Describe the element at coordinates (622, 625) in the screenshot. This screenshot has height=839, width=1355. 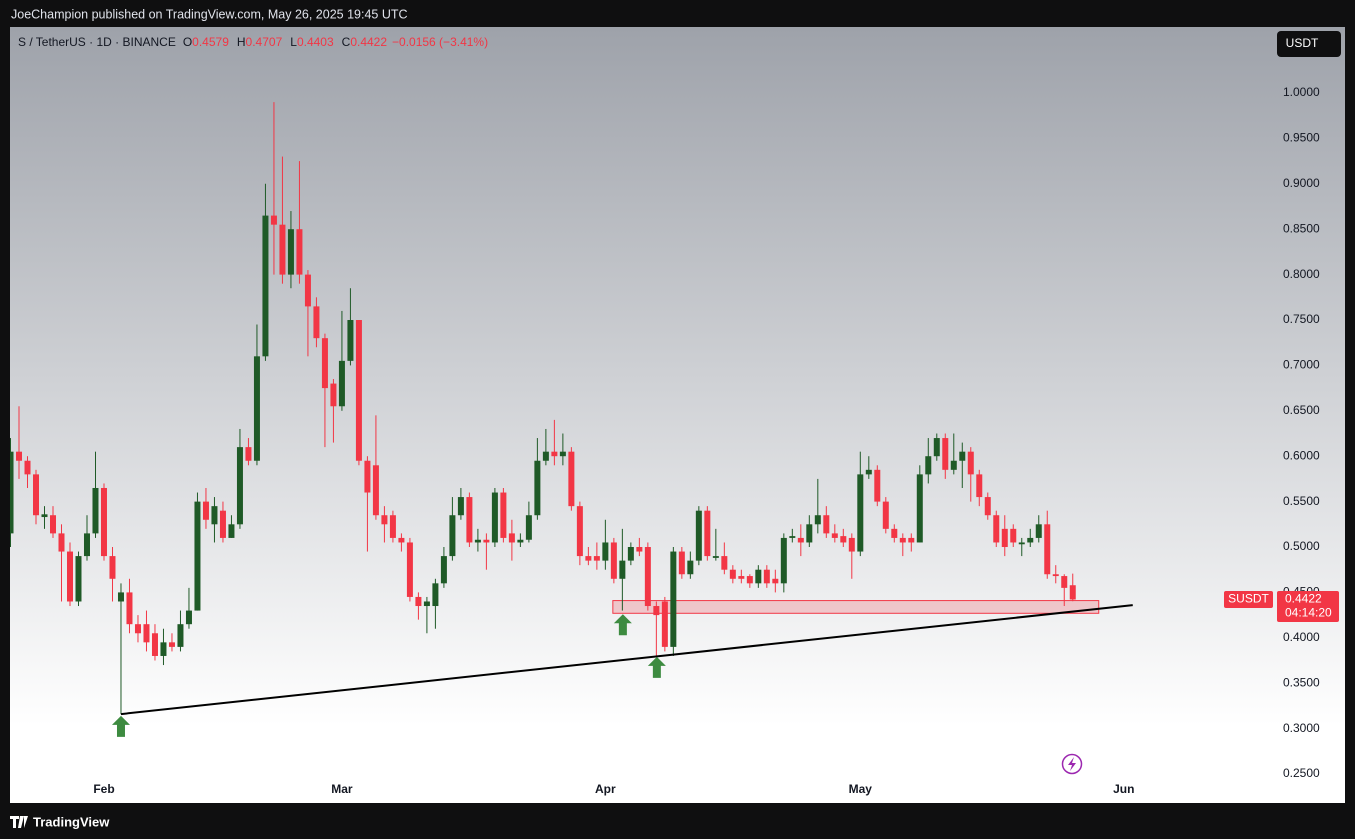
I see `arrow-marker` at that location.